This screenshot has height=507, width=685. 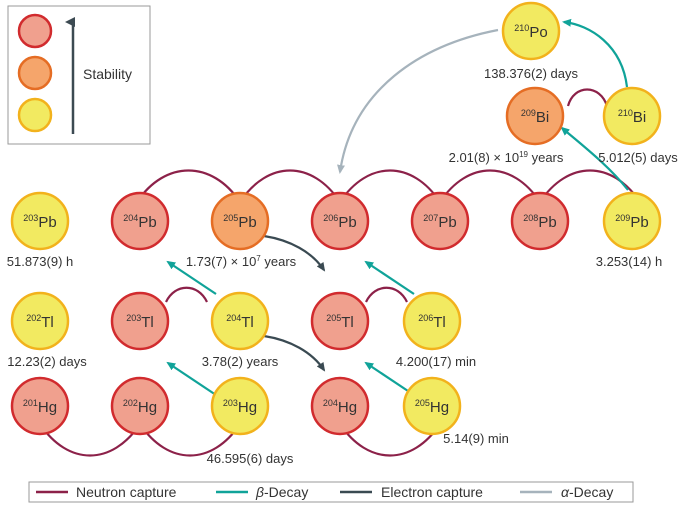 What do you see at coordinates (294, 303) in the screenshot?
I see `electron-capture-arrows` at bounding box center [294, 303].